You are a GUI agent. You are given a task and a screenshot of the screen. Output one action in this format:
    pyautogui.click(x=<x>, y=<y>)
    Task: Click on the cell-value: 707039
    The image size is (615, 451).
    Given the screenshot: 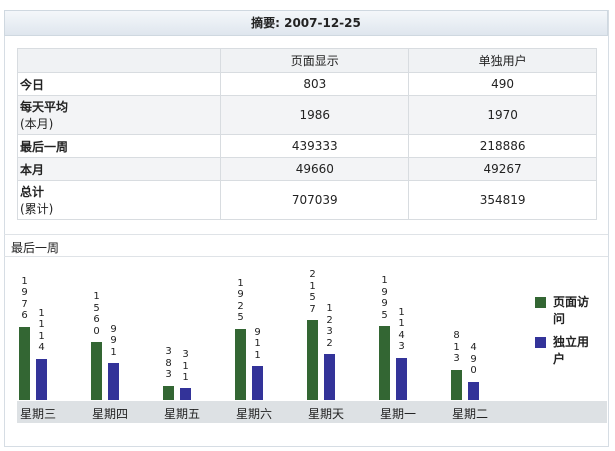 What is the action you would take?
    pyautogui.click(x=315, y=200)
    